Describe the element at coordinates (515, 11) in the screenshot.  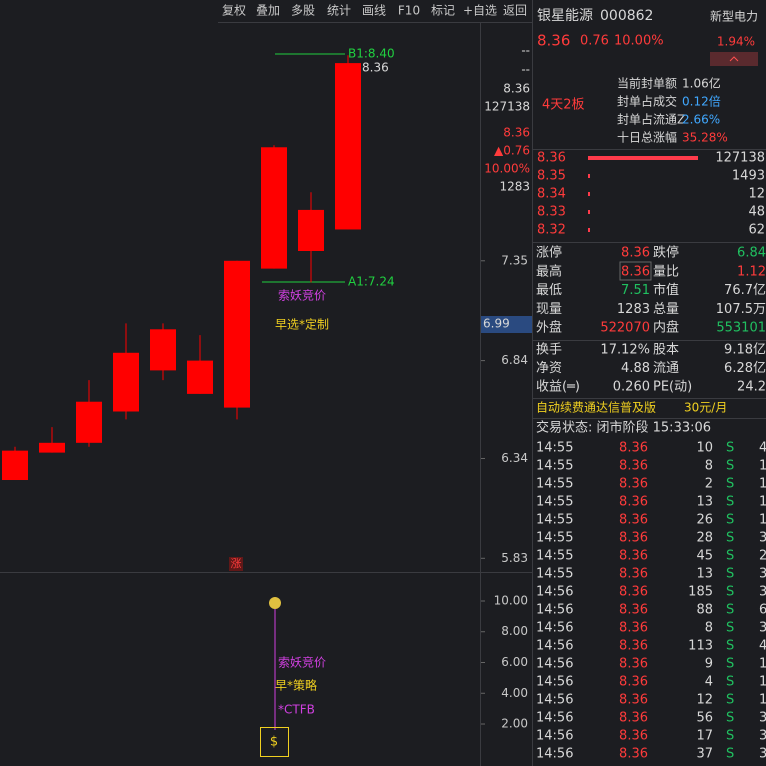
I see `toolbar-button: 返回` at that location.